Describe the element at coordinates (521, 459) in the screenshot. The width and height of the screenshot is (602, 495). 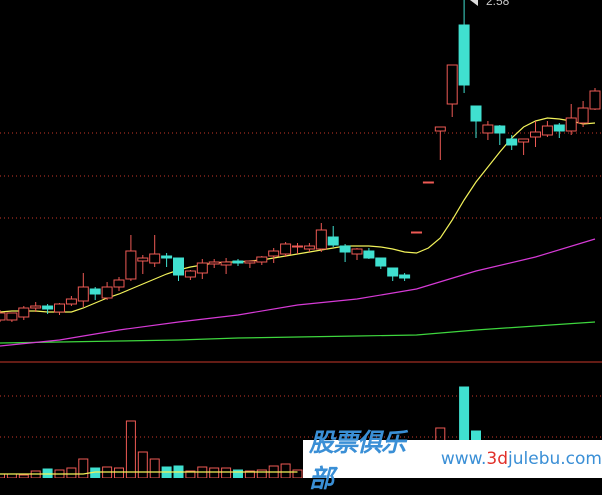
I see `watermark-url: www.3djulebu.com` at that location.